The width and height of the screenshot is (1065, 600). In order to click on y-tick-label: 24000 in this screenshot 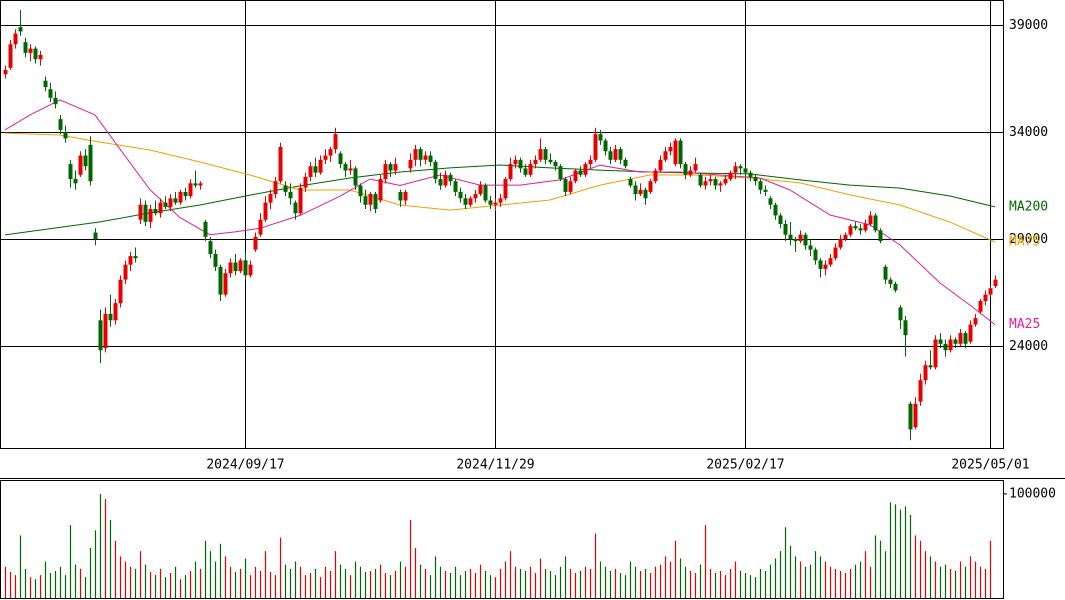, I will do `click(1028, 346)`.